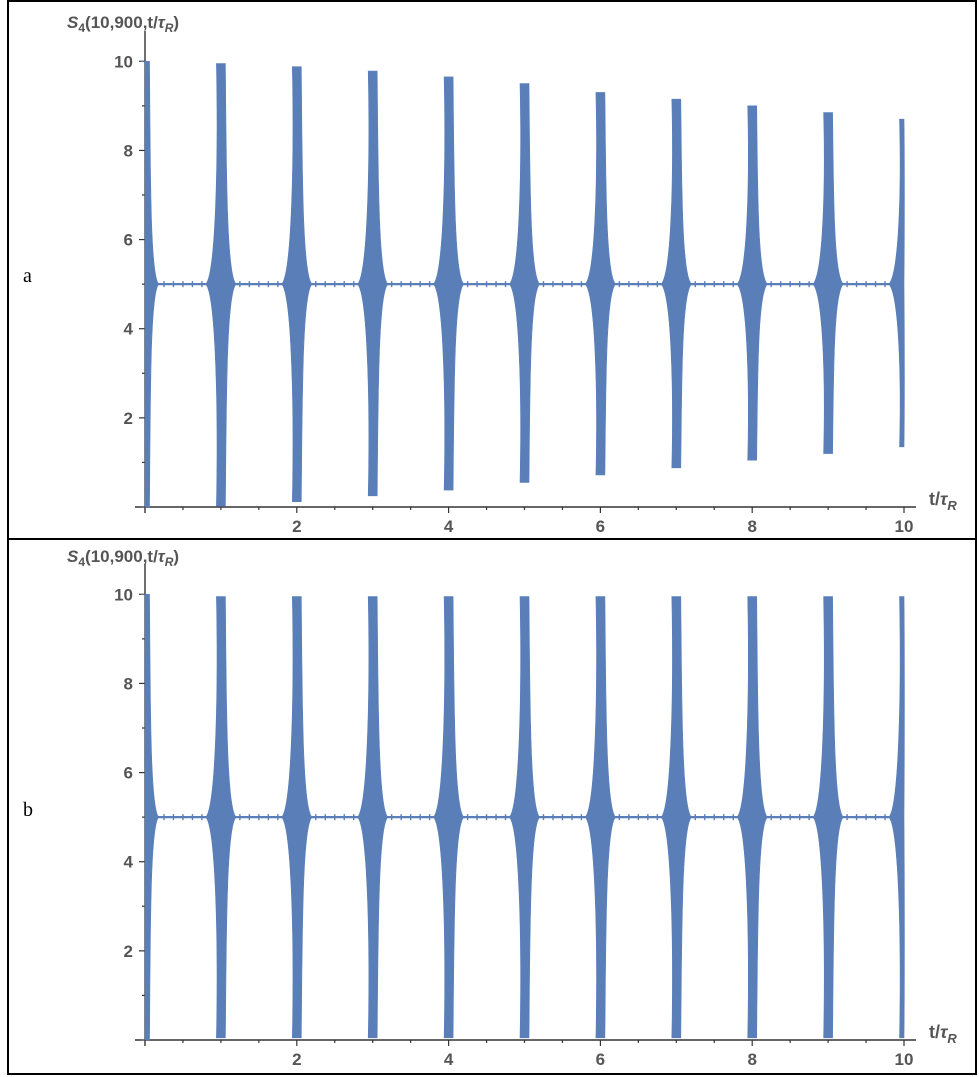 This screenshot has width=979, height=1077. Describe the element at coordinates (28, 810) in the screenshot. I see `panel-label: b` at that location.